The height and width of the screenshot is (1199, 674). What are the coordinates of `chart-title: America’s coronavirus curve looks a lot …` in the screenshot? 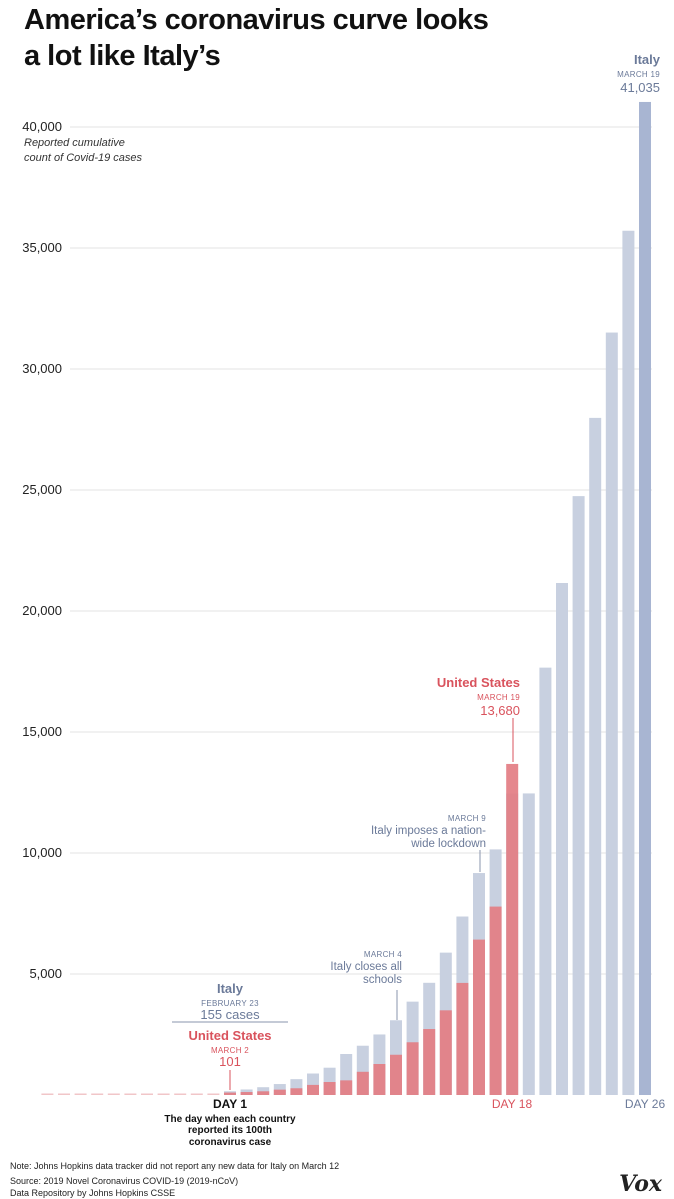 It's located at (256, 38).